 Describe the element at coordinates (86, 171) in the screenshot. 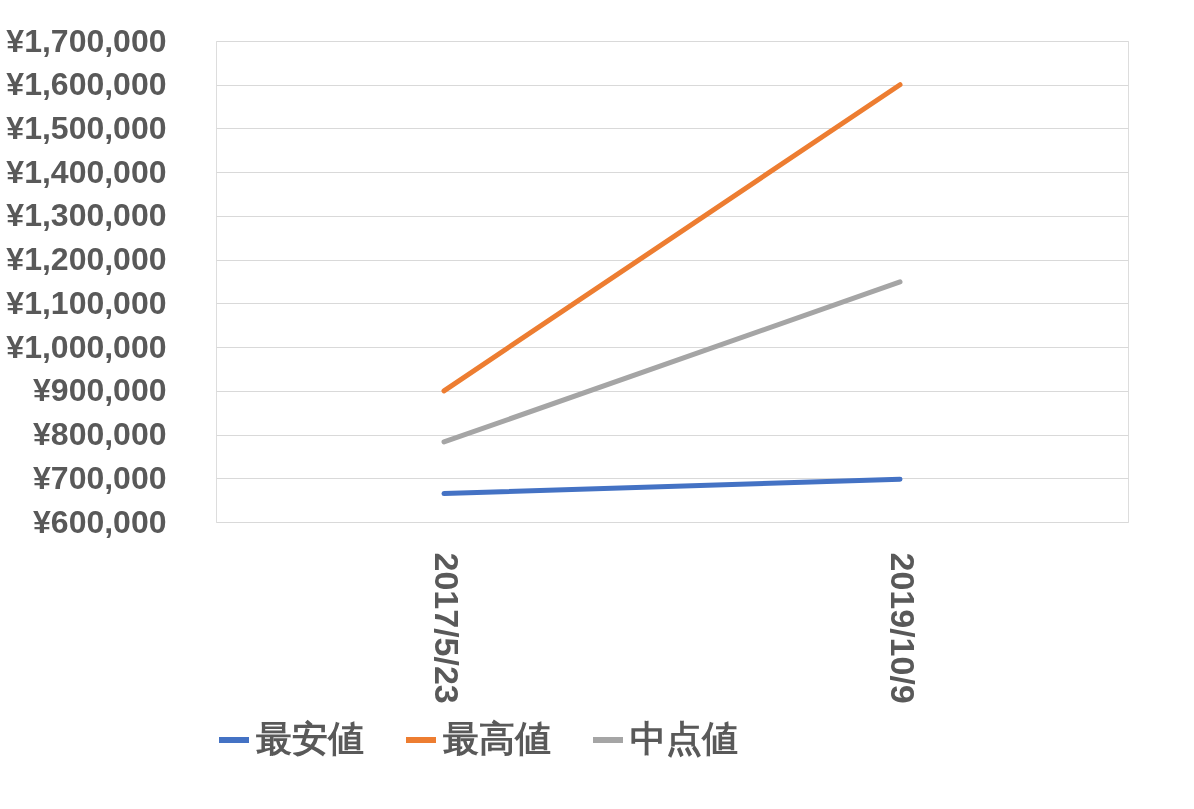

I see `y-tick-label: ¥1,400,000` at that location.